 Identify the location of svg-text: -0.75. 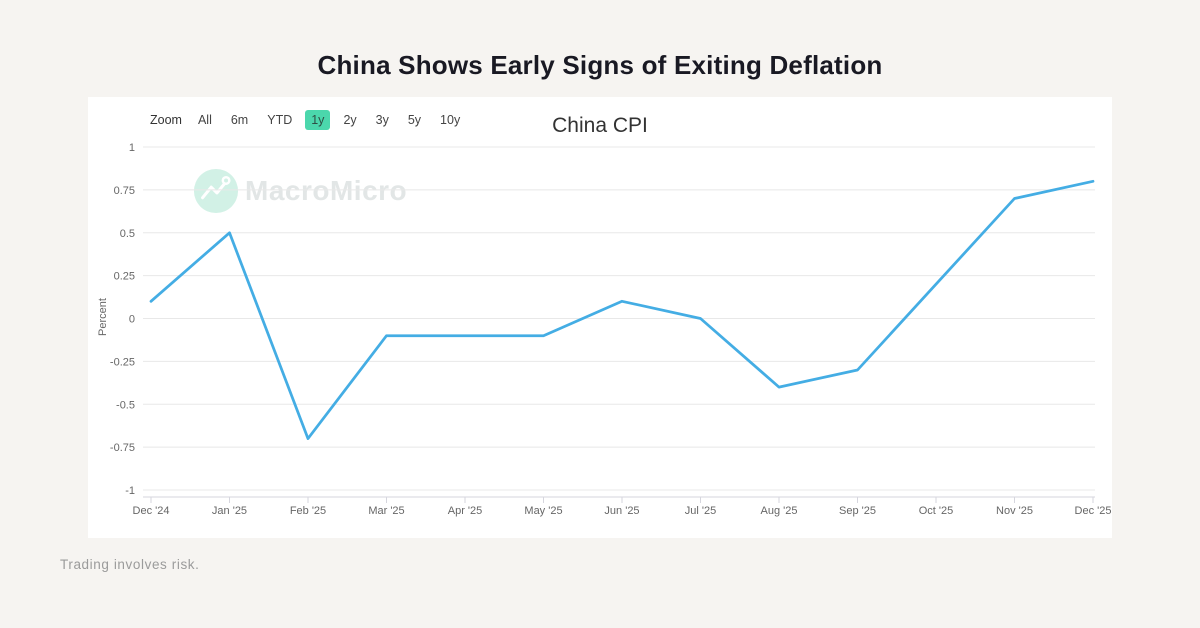
(122, 448).